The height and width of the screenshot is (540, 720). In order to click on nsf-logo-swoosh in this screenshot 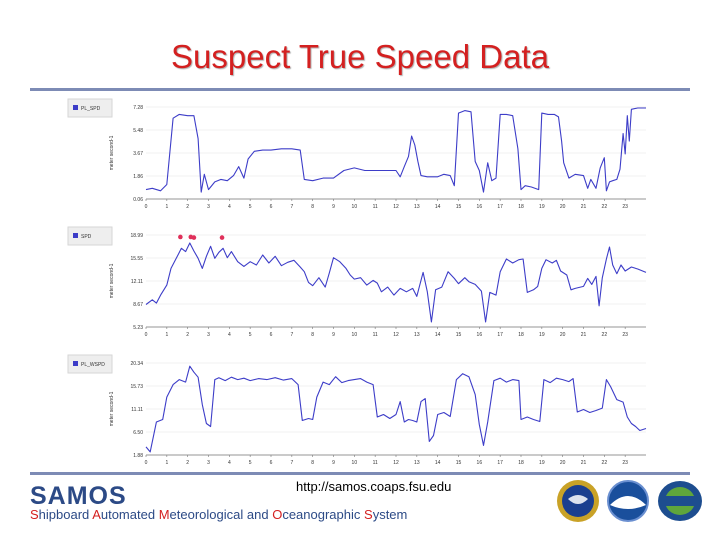, I will do `click(578, 499)`.